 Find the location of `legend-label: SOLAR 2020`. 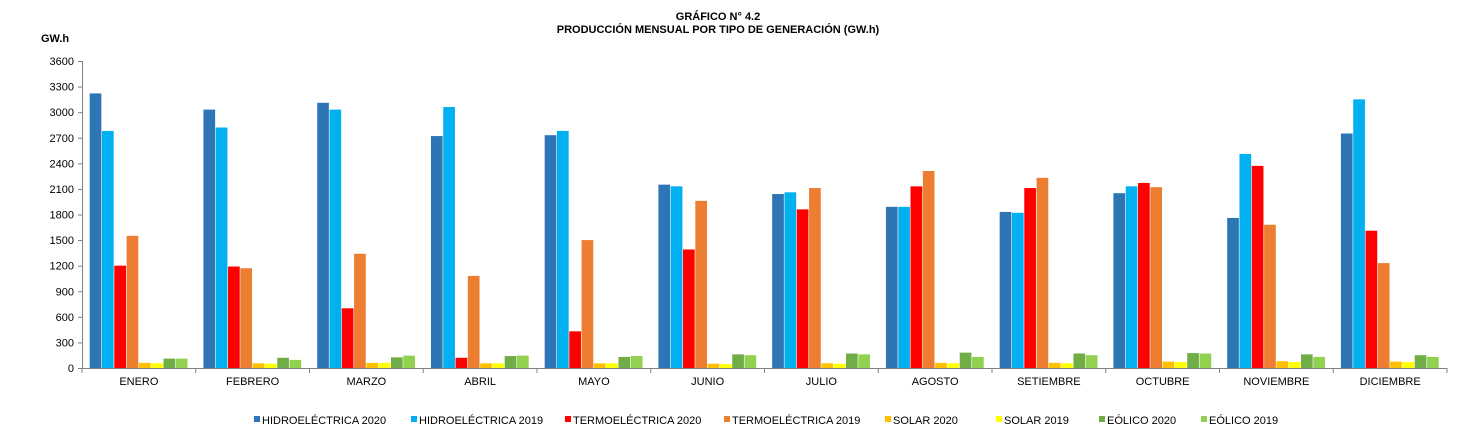

legend-label: SOLAR 2020 is located at coordinates (925, 421).